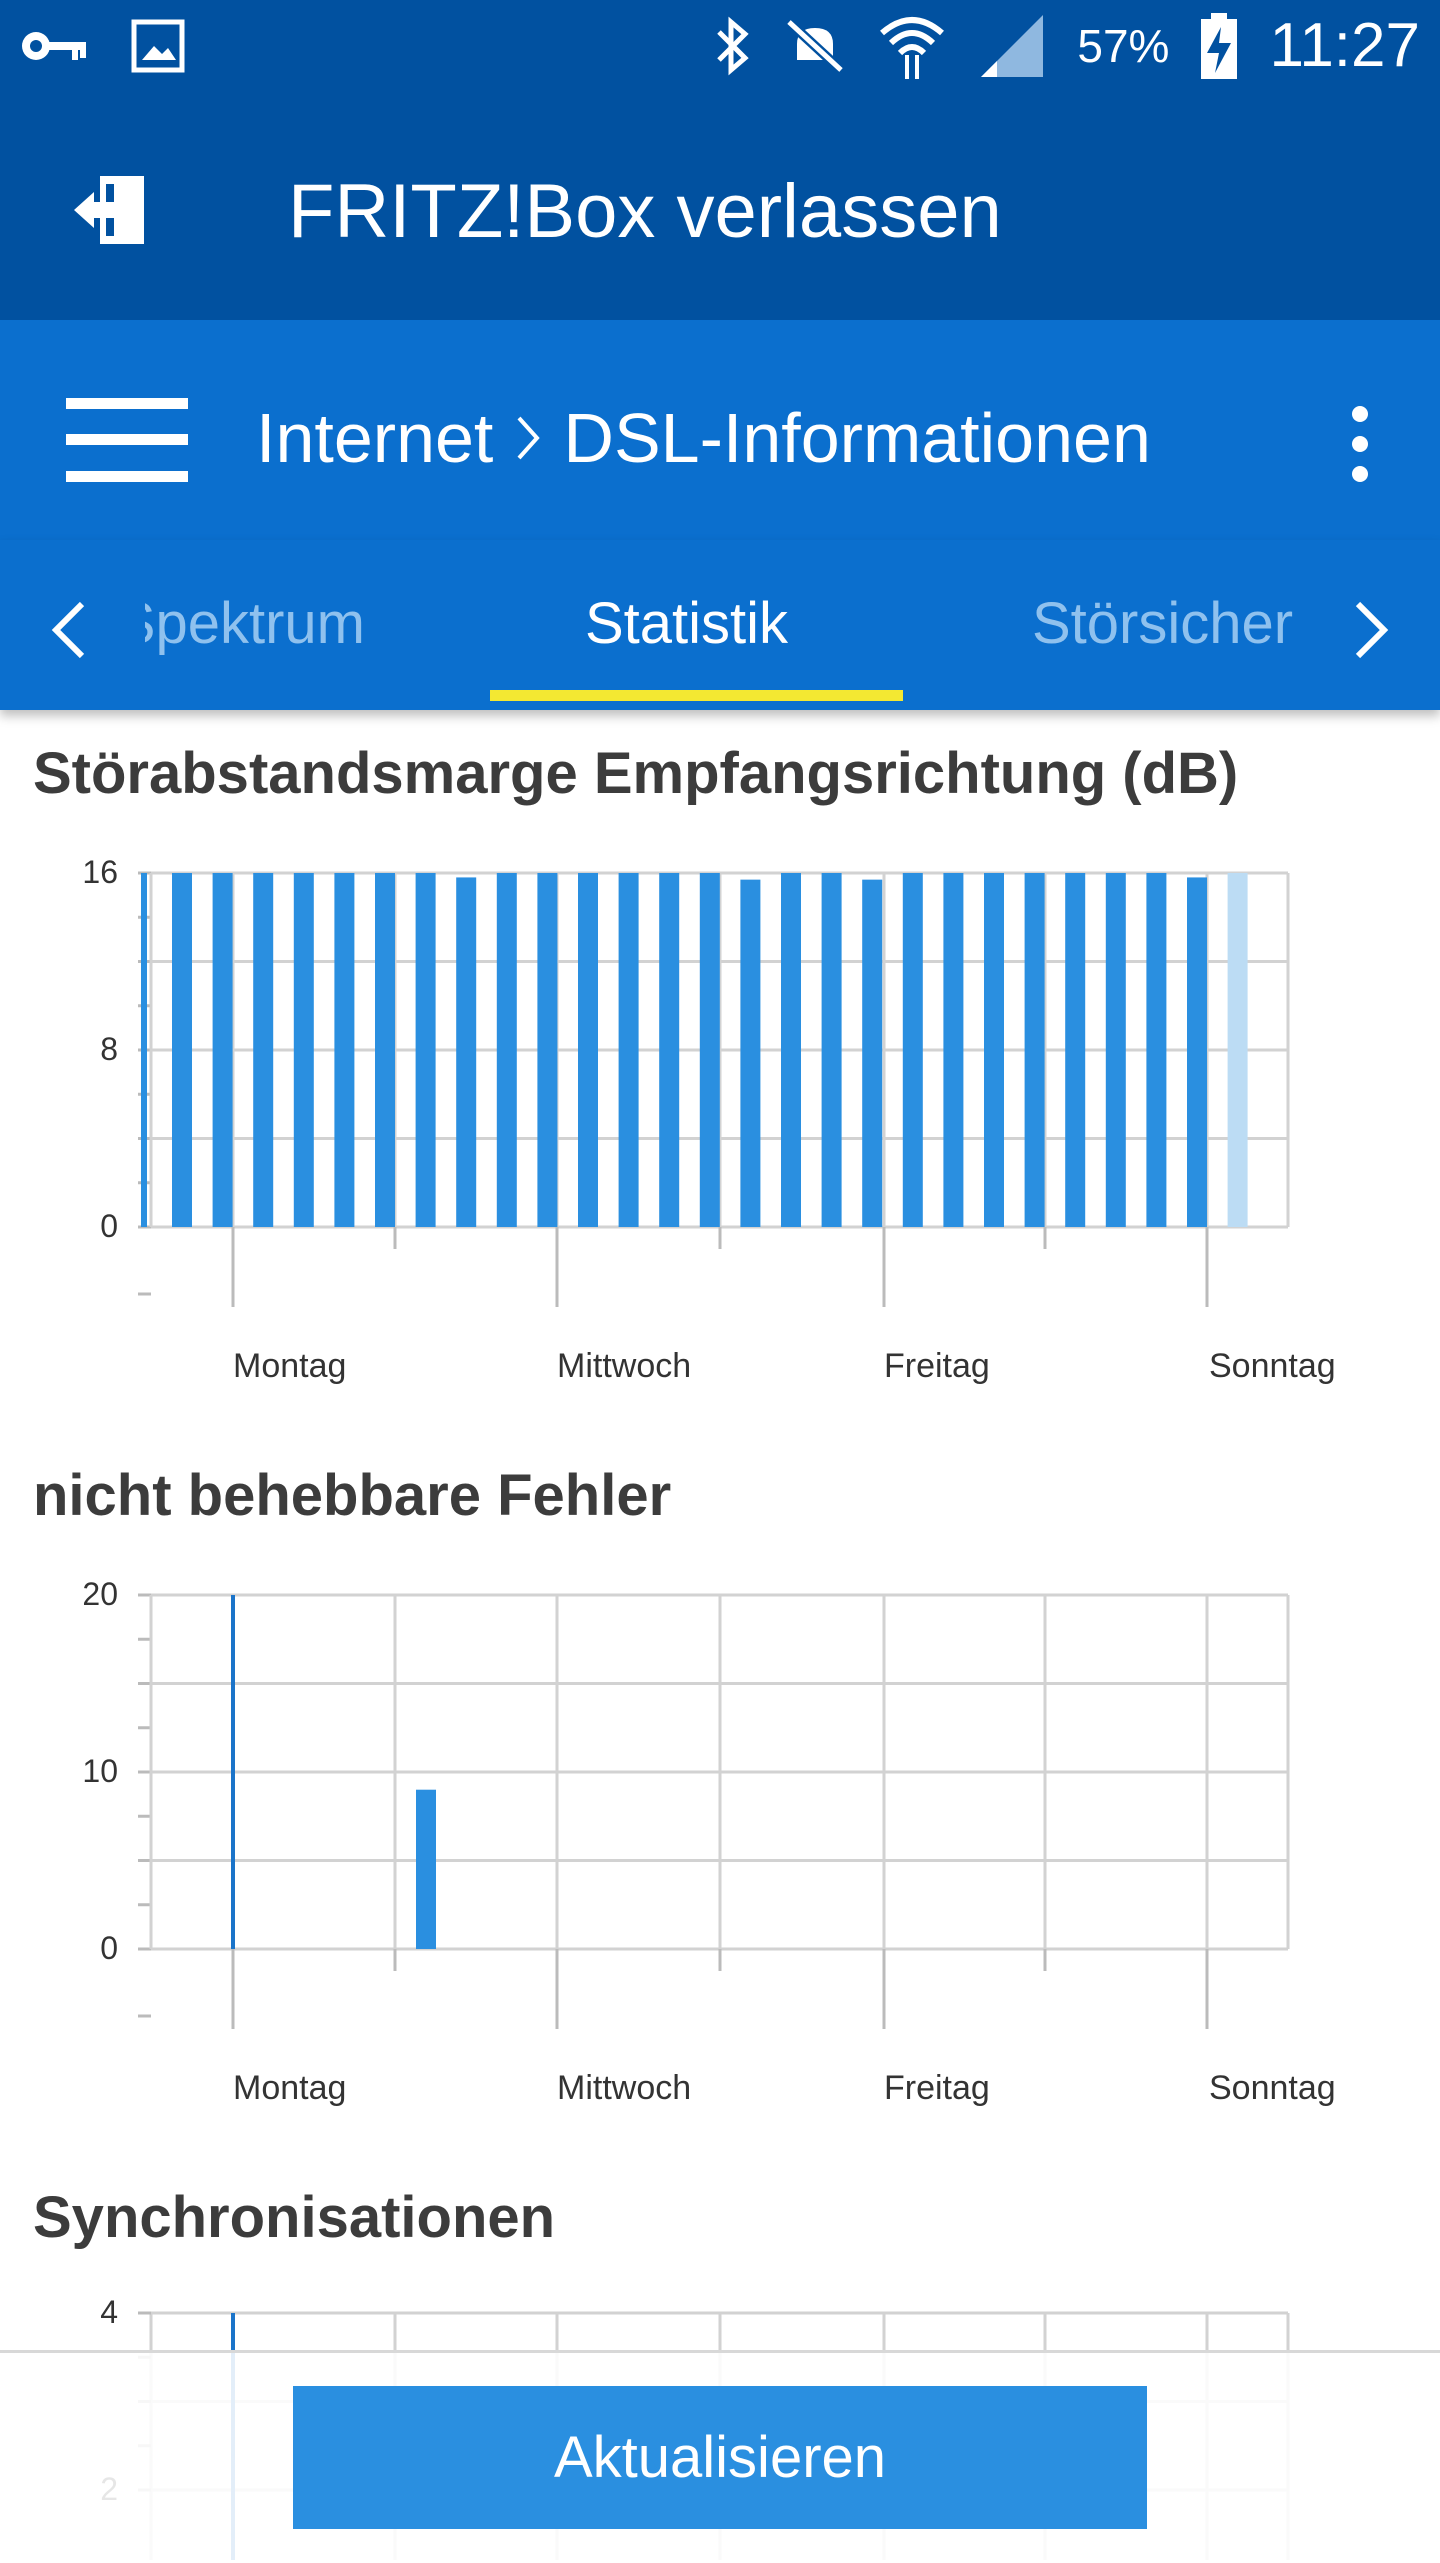 This screenshot has height=2563, width=1440. I want to click on chart3-title: Synchronisationen, so click(294, 2217).